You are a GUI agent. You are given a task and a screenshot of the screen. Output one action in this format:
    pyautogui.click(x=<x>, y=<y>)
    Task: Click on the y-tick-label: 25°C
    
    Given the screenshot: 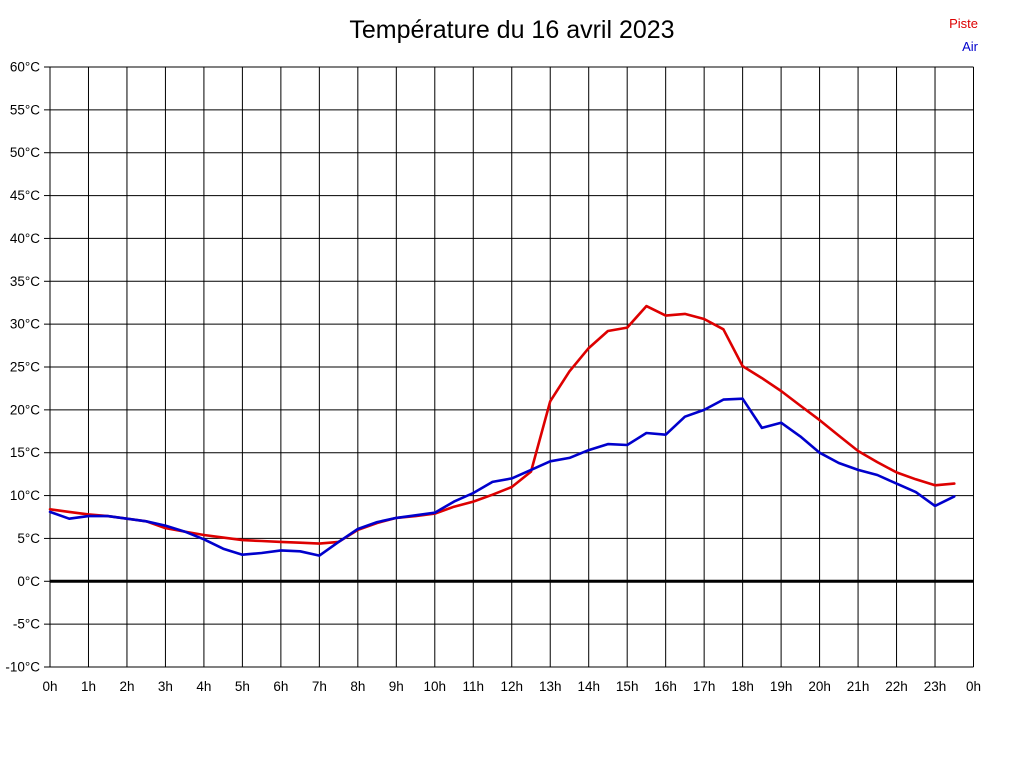 What is the action you would take?
    pyautogui.click(x=25, y=367)
    